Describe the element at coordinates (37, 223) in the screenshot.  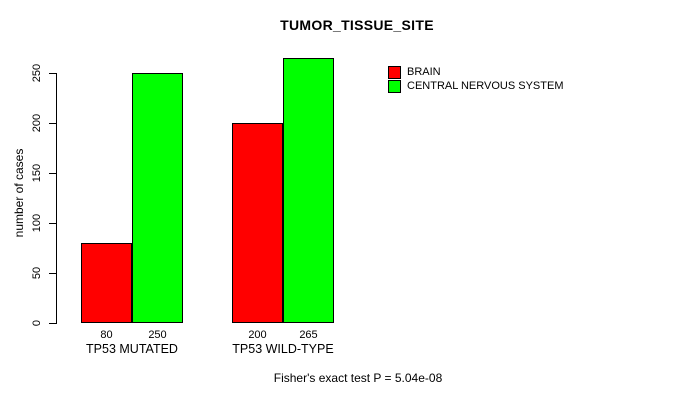
I see `y-tick-label: 100` at that location.